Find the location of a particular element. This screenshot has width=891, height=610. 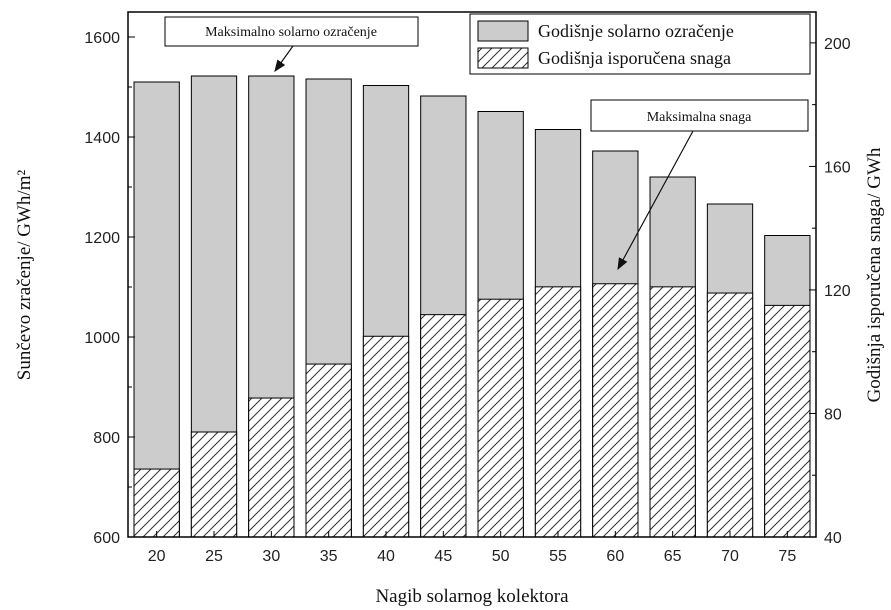

x-axis-title: Nagib solarnog kolektora is located at coordinates (472, 596).